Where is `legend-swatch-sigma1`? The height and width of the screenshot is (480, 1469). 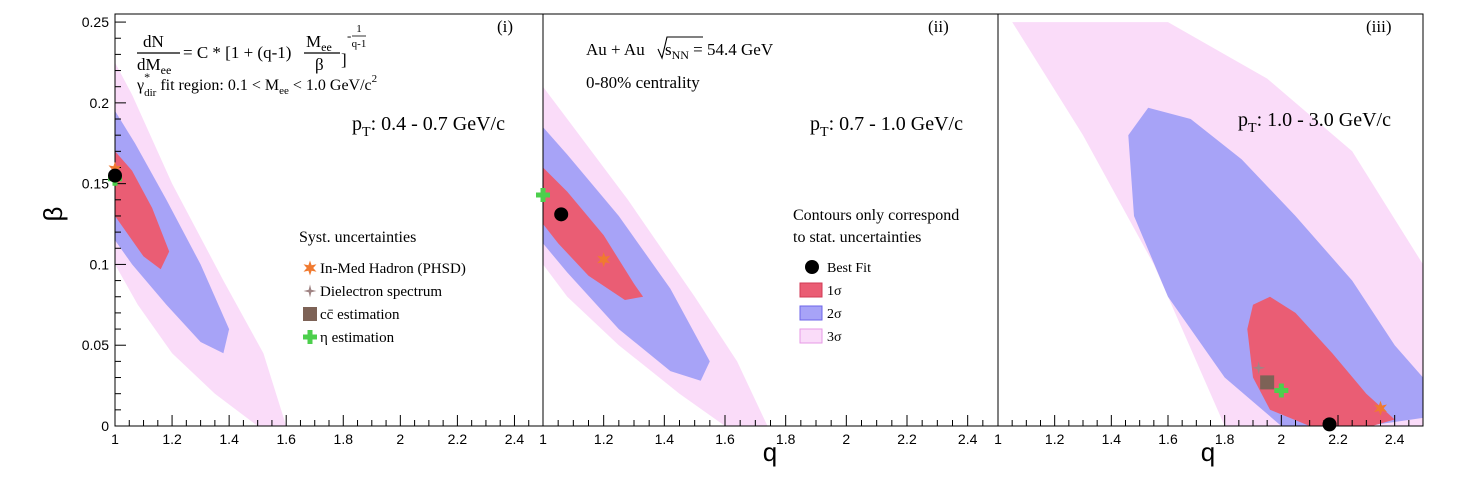
legend-swatch-sigma1 is located at coordinates (811, 290).